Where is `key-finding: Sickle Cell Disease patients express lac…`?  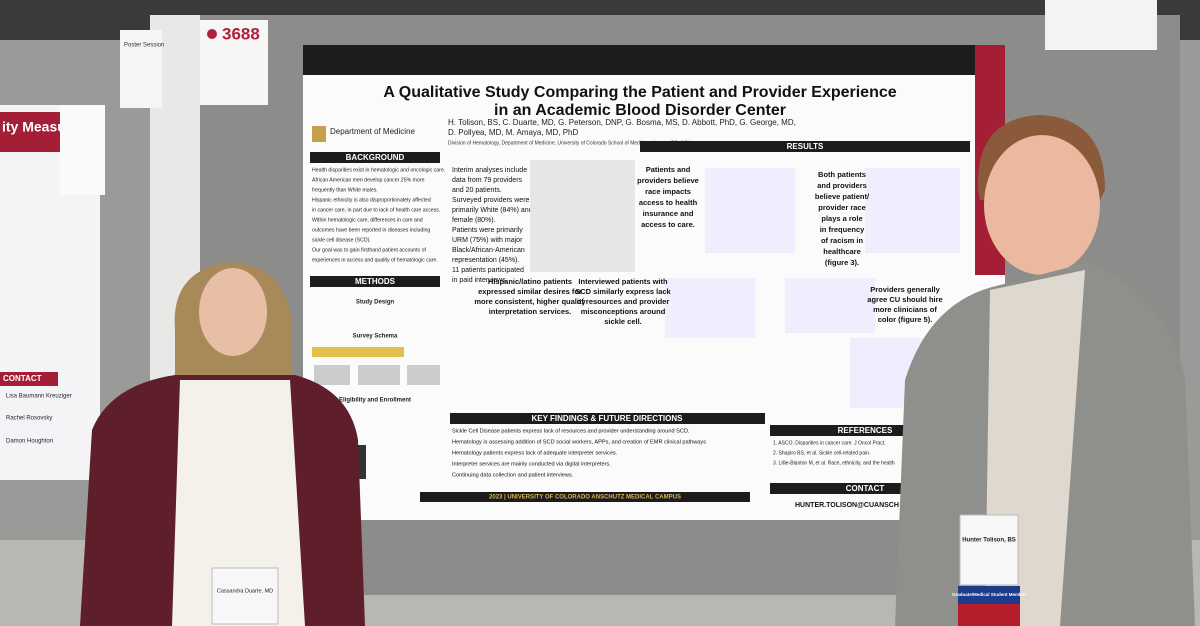 key-finding: Sickle Cell Disease patients express lac… is located at coordinates (571, 431).